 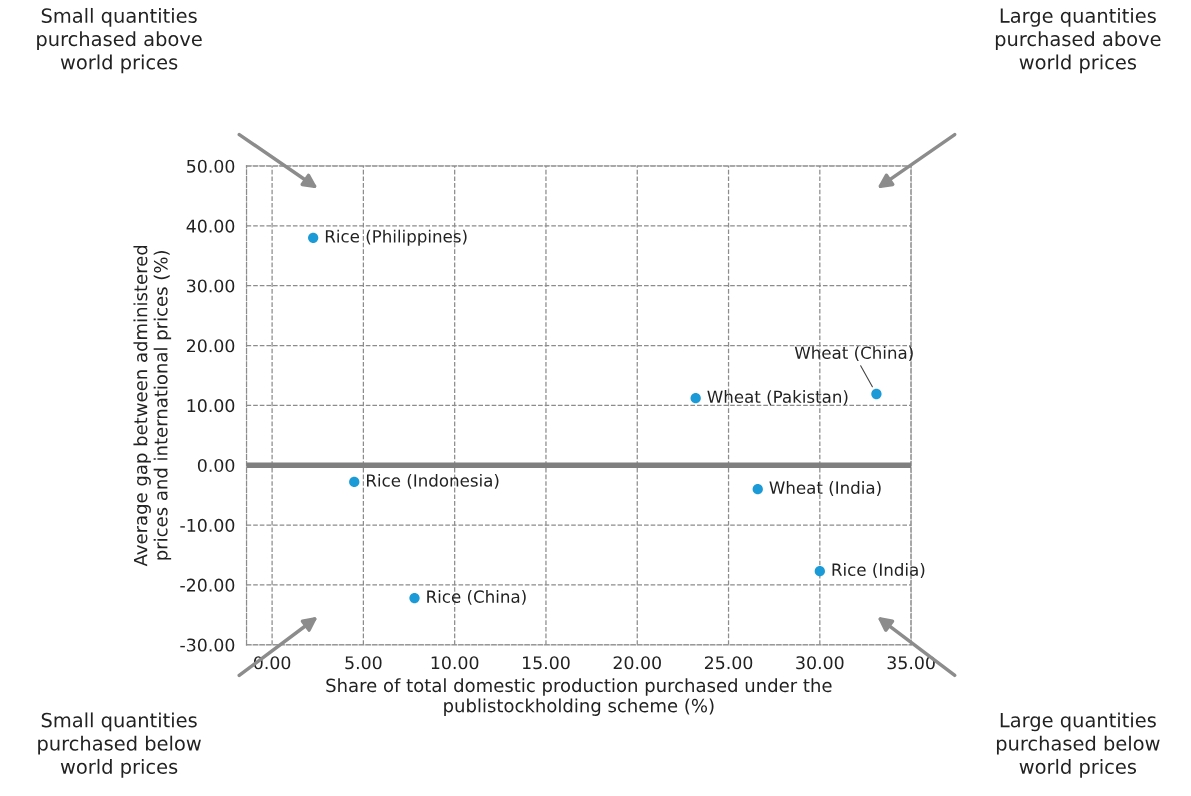 I want to click on y-tick-label: -30.00, so click(x=207, y=645).